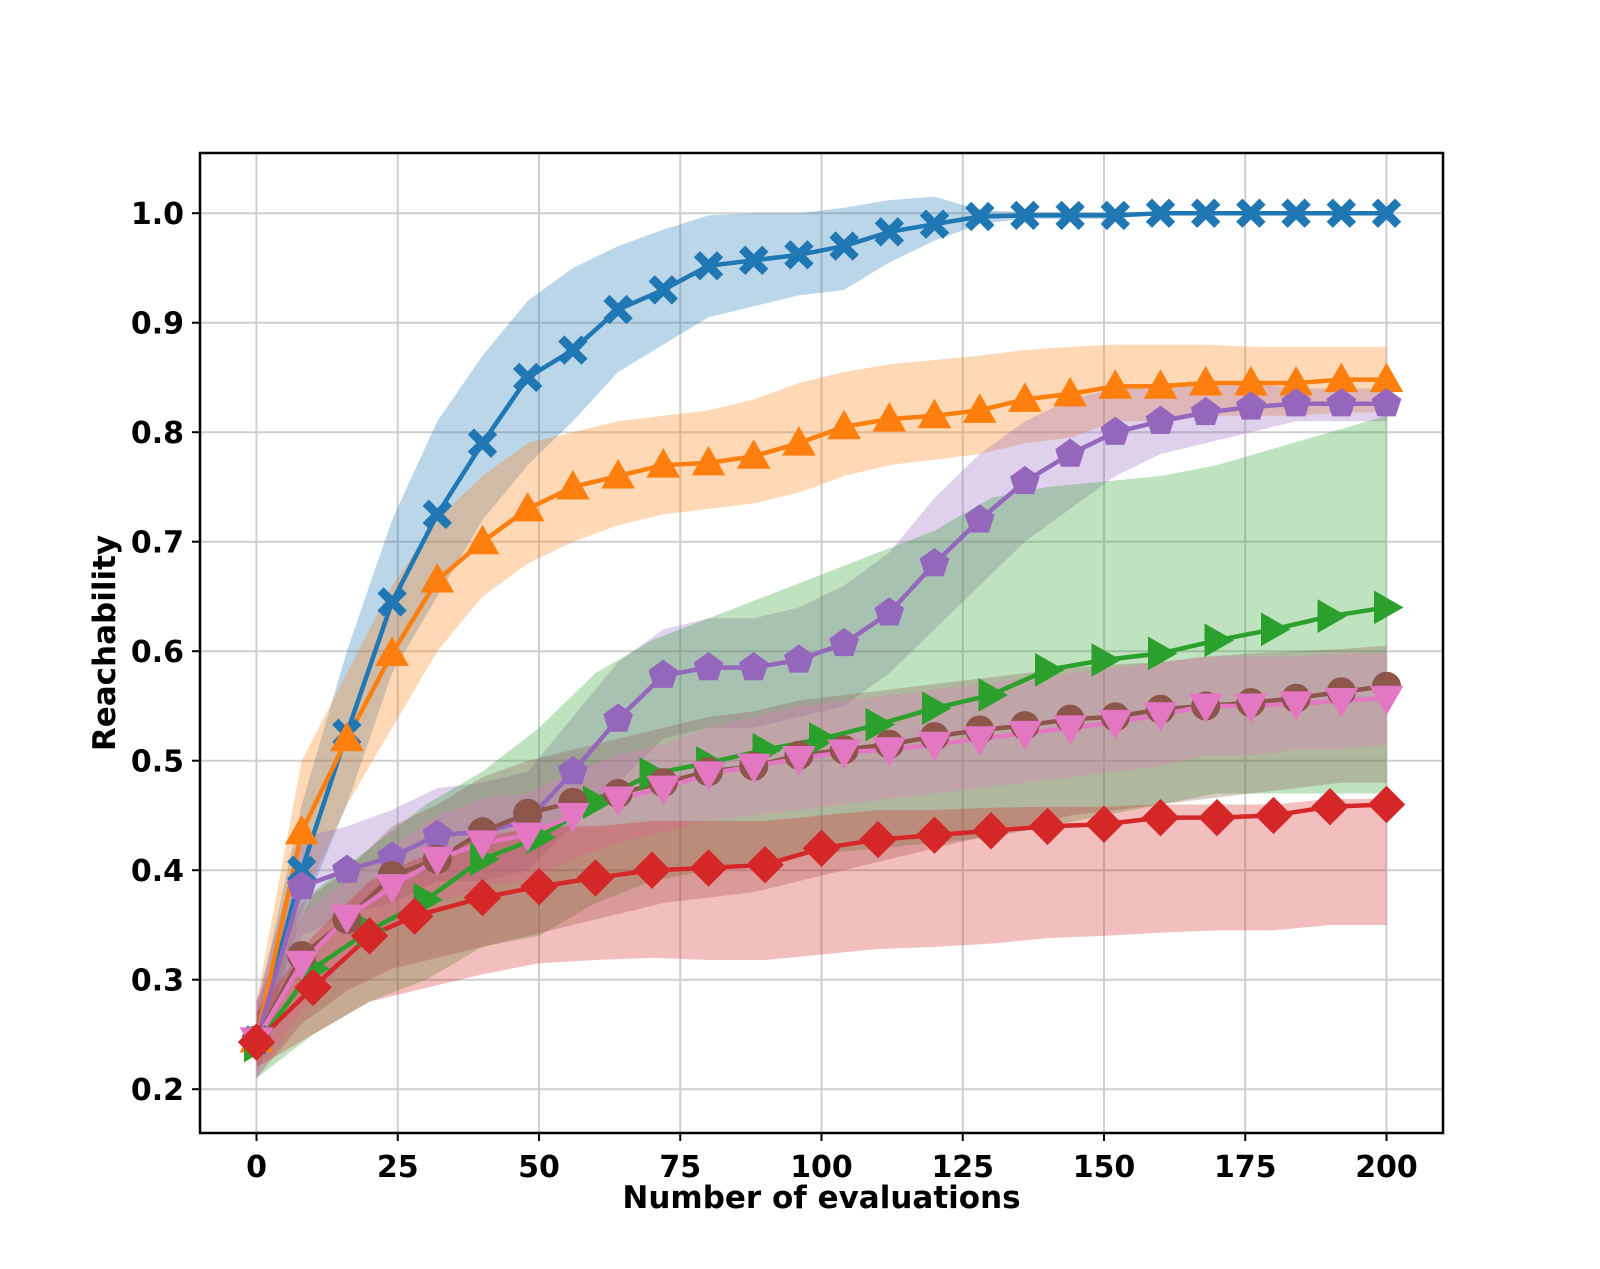  Describe the element at coordinates (1104, 1167) in the screenshot. I see `x-tick-label: 150` at that location.